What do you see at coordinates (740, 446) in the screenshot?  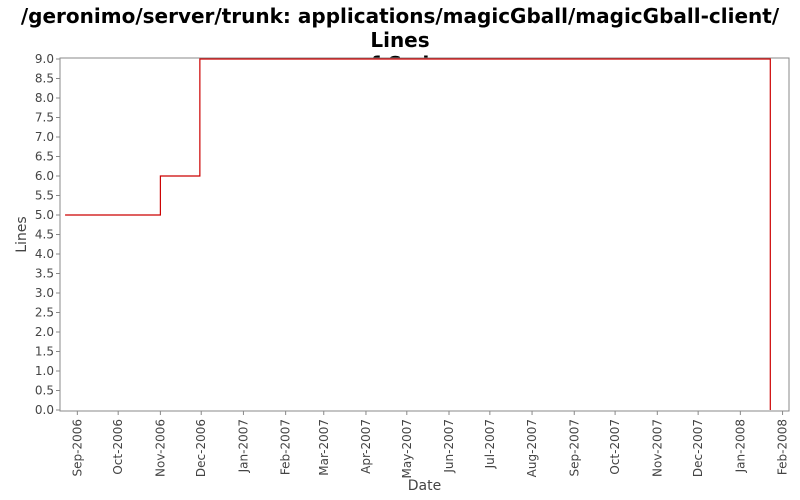 I see `x-tick-label: Jan-2008` at bounding box center [740, 446].